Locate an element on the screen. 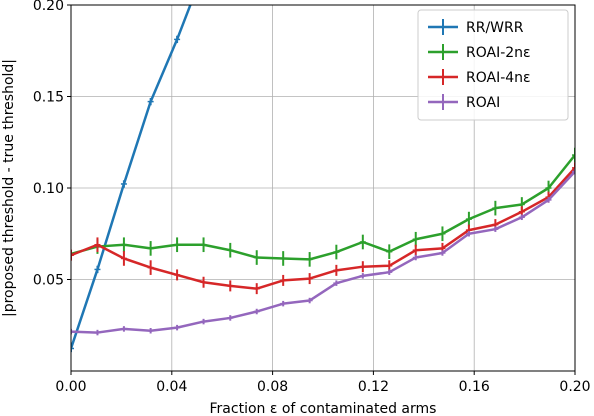 This screenshot has height=416, width=594. legend-label: ROAI-4nε is located at coordinates (498, 78).